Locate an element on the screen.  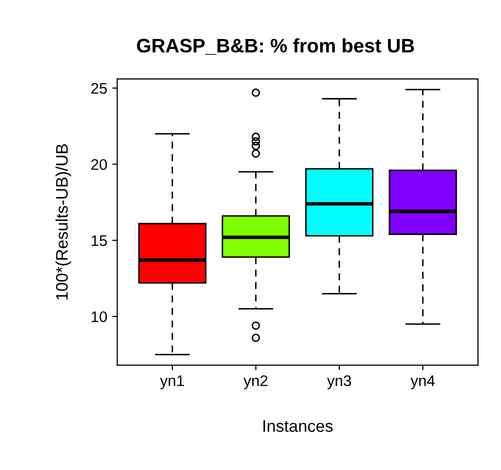
y-tick-label: 20 is located at coordinates (99, 164).